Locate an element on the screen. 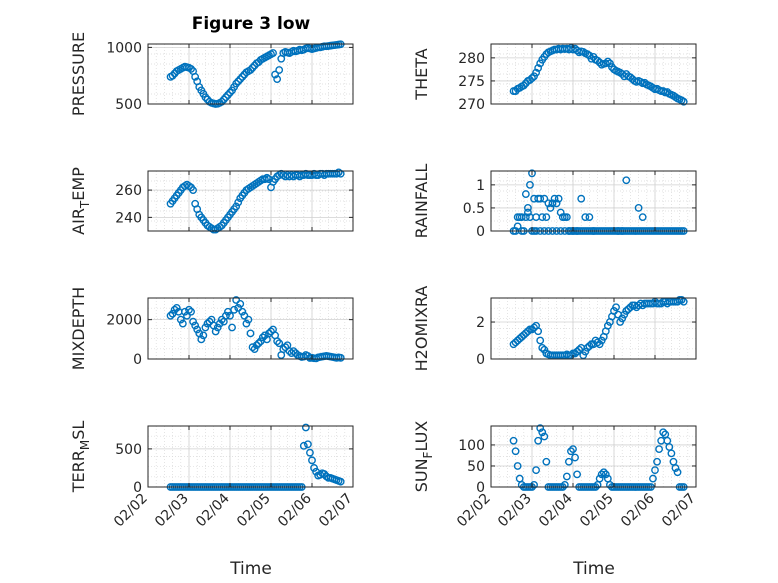 This screenshot has height=583, width=778. y-axis-label: MIXDEPTH is located at coordinates (78, 328).